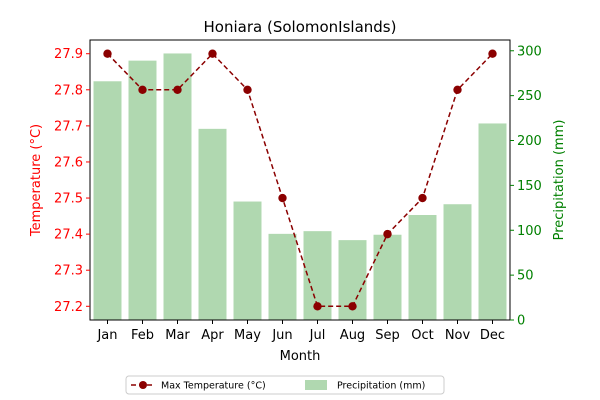  I want to click on x-tick-label: Jun, so click(281, 335).